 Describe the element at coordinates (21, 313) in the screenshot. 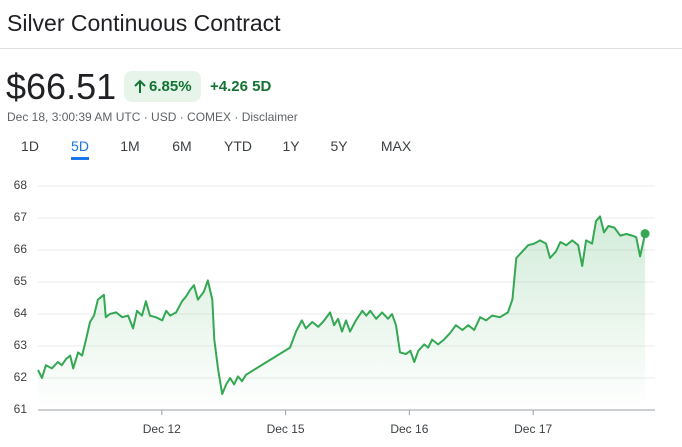

I see `y-tick-label: 64` at that location.